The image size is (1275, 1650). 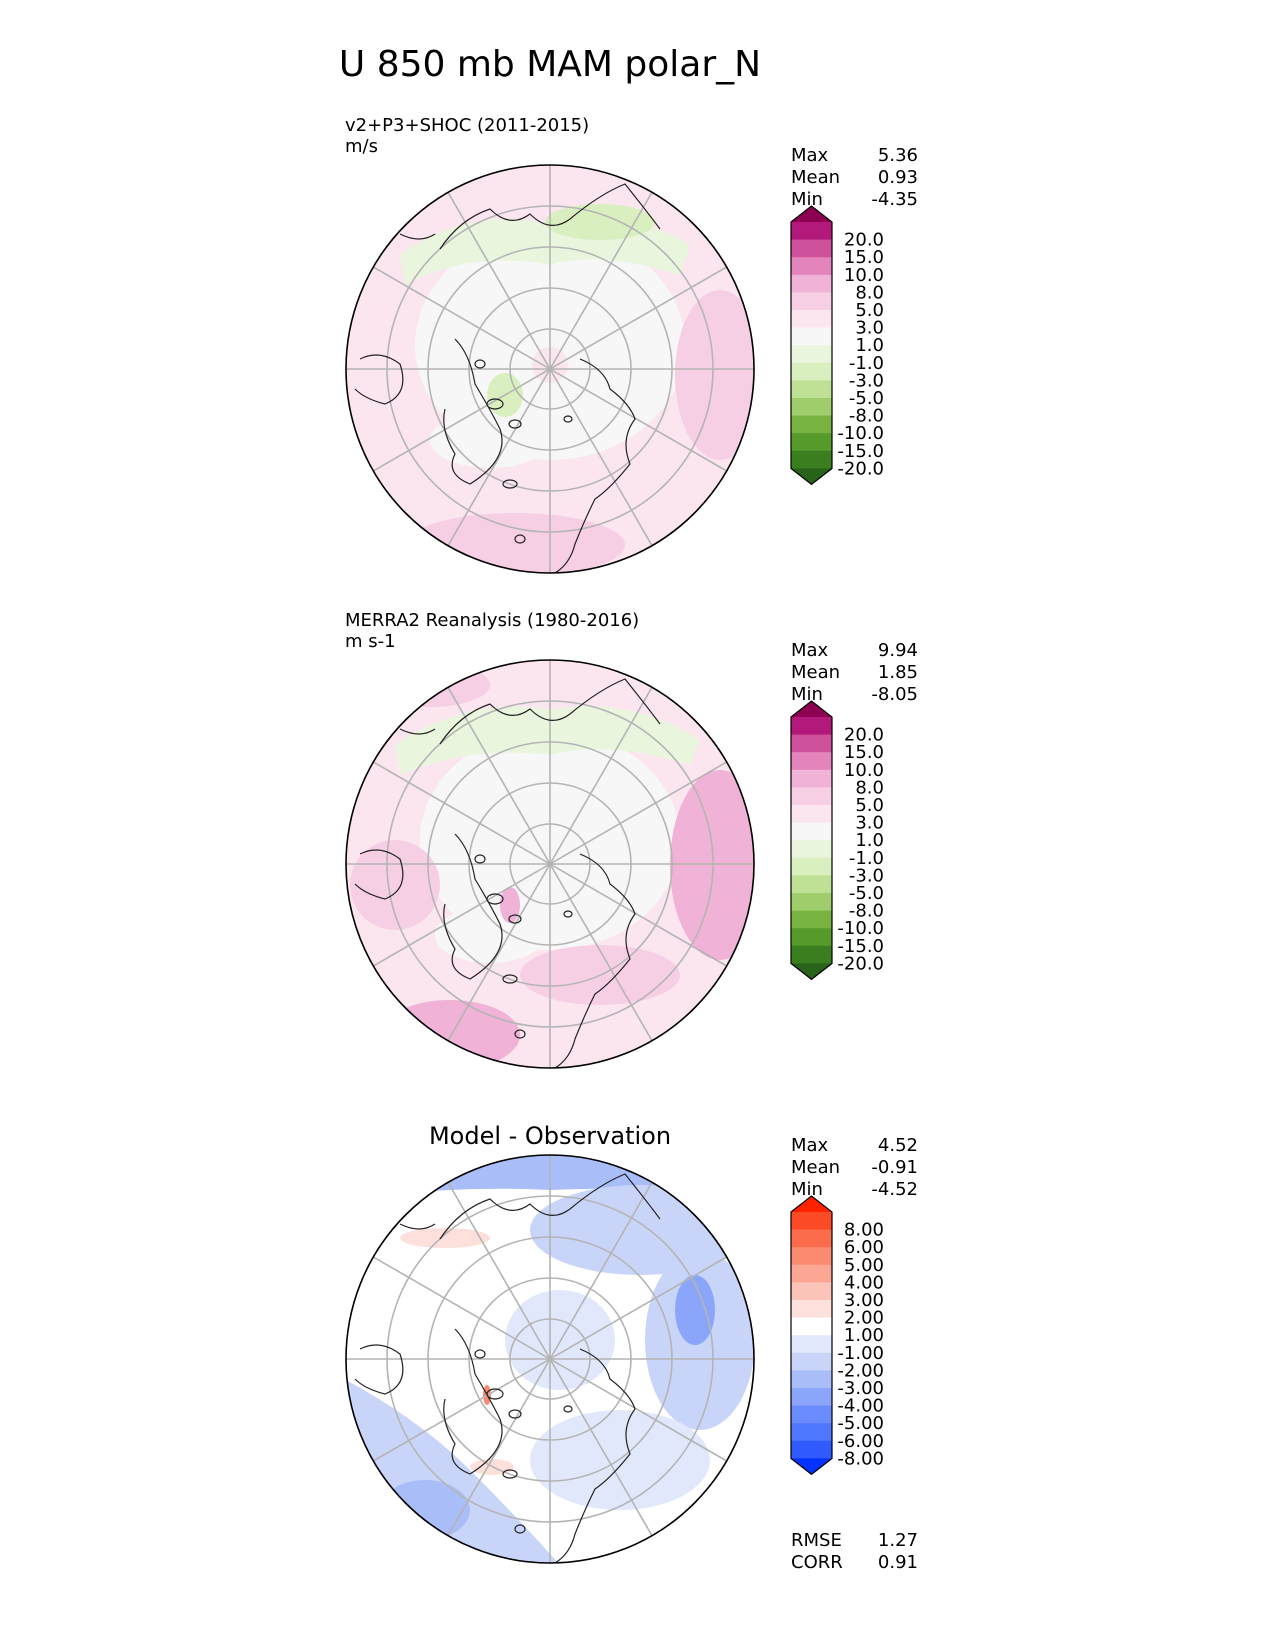 I want to click on colorbar-tick-label: 4.00, so click(x=864, y=1282).